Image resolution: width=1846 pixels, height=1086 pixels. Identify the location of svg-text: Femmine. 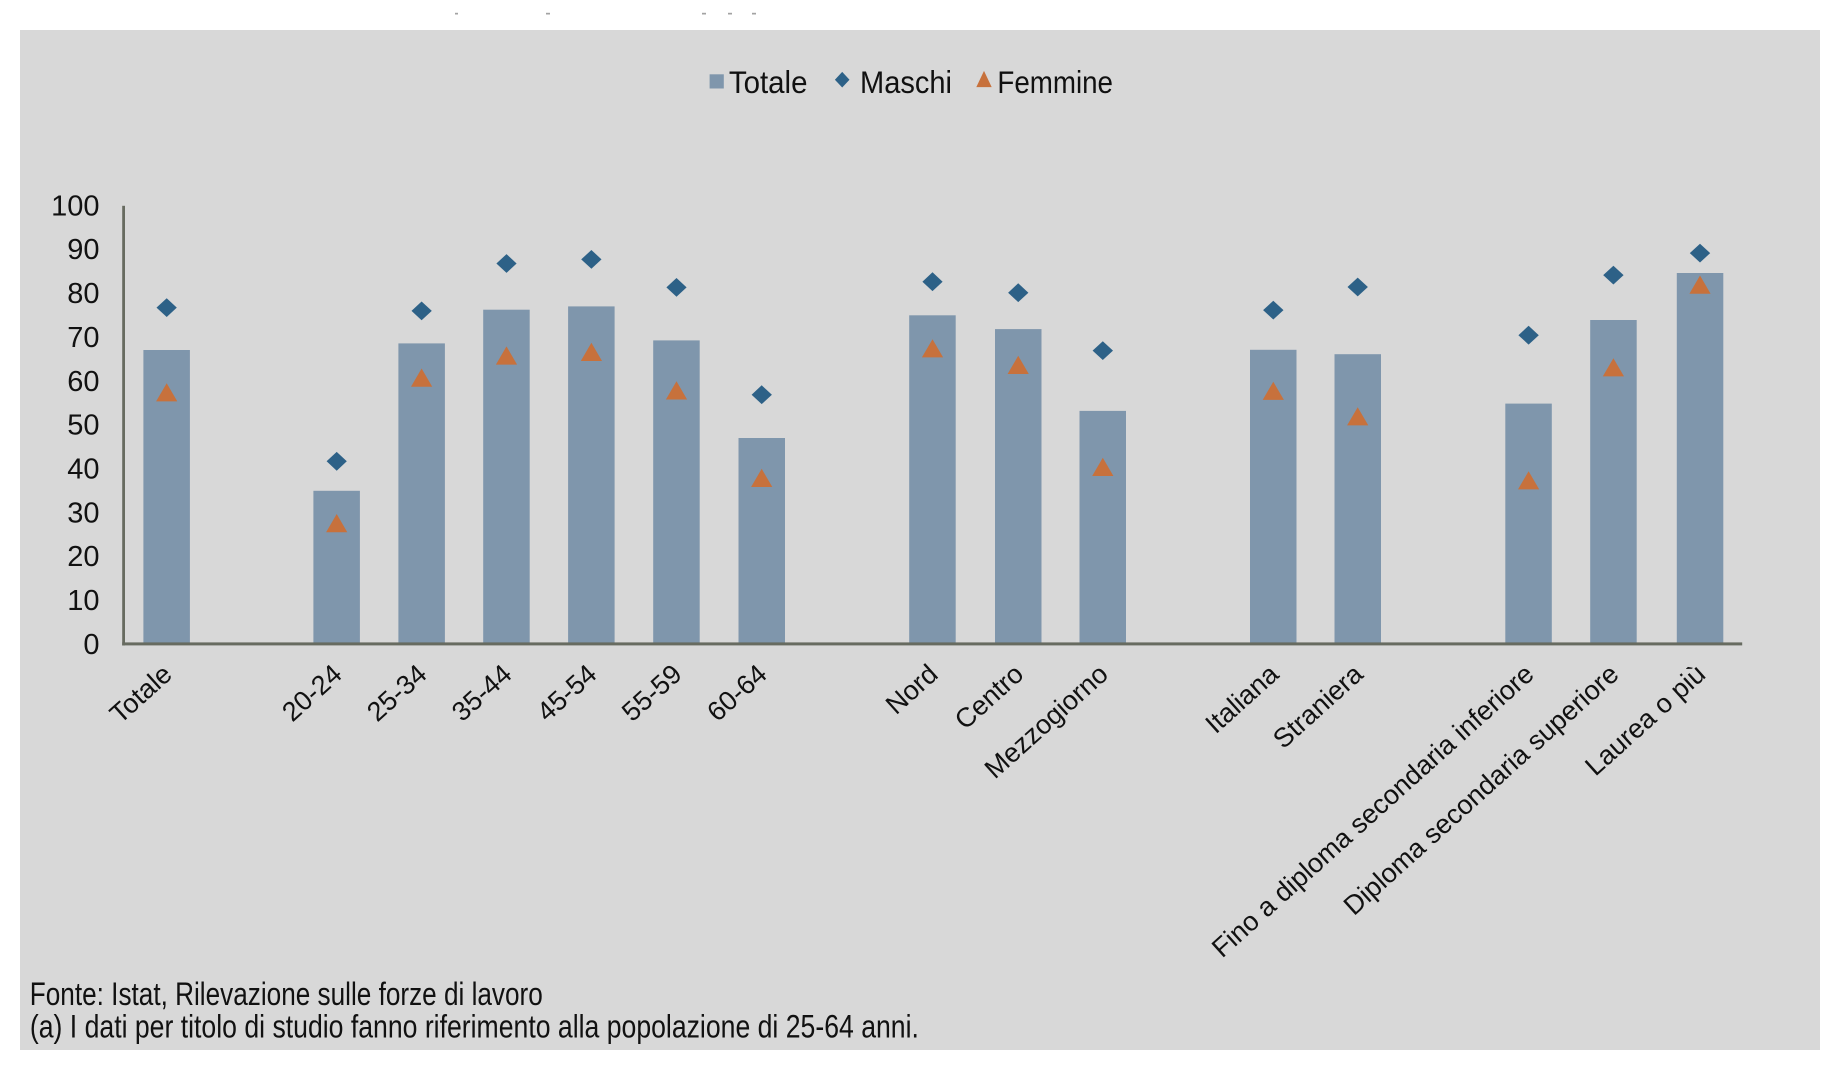
(1055, 82).